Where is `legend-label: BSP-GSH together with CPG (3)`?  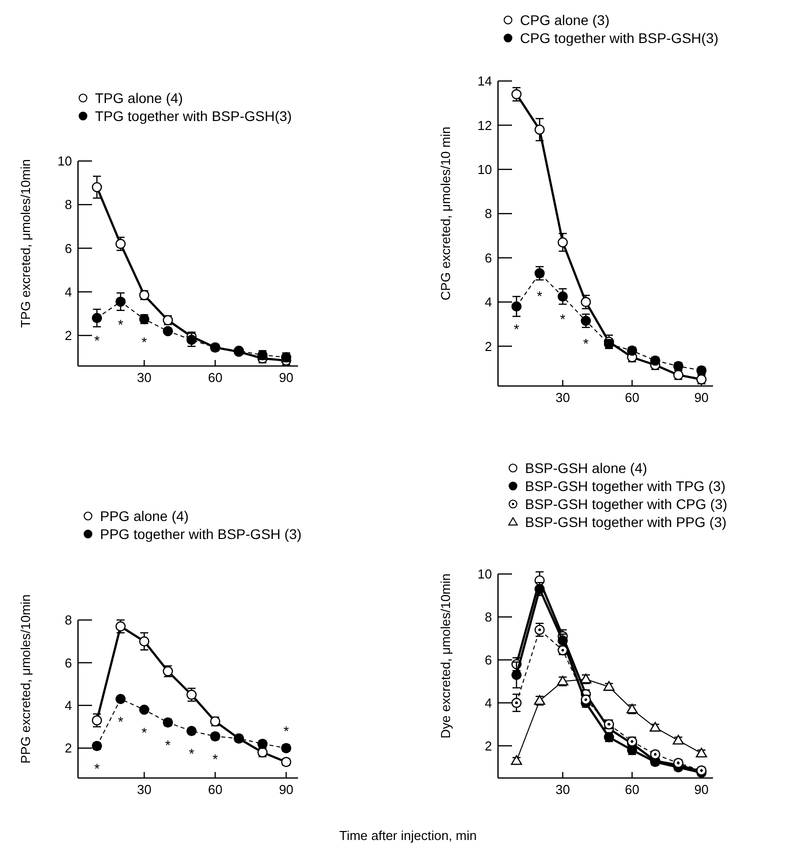
legend-label: BSP-GSH together with CPG (3) is located at coordinates (626, 504).